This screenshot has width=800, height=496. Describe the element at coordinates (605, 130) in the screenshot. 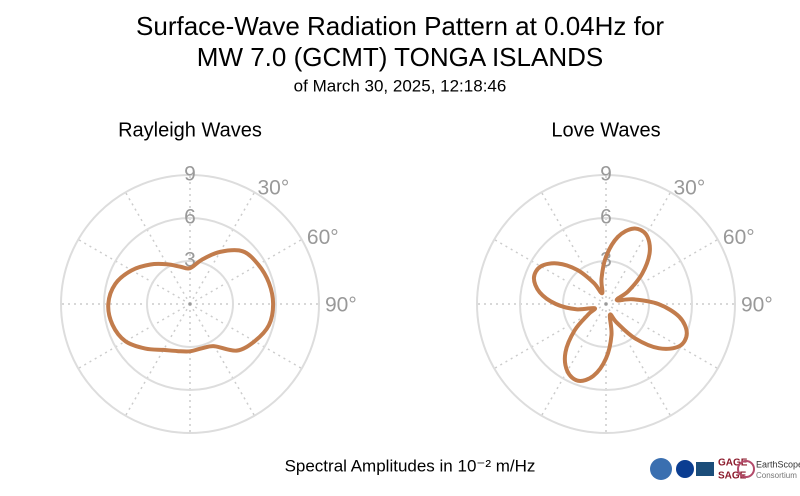

I see `chart-title: Love Waves` at that location.